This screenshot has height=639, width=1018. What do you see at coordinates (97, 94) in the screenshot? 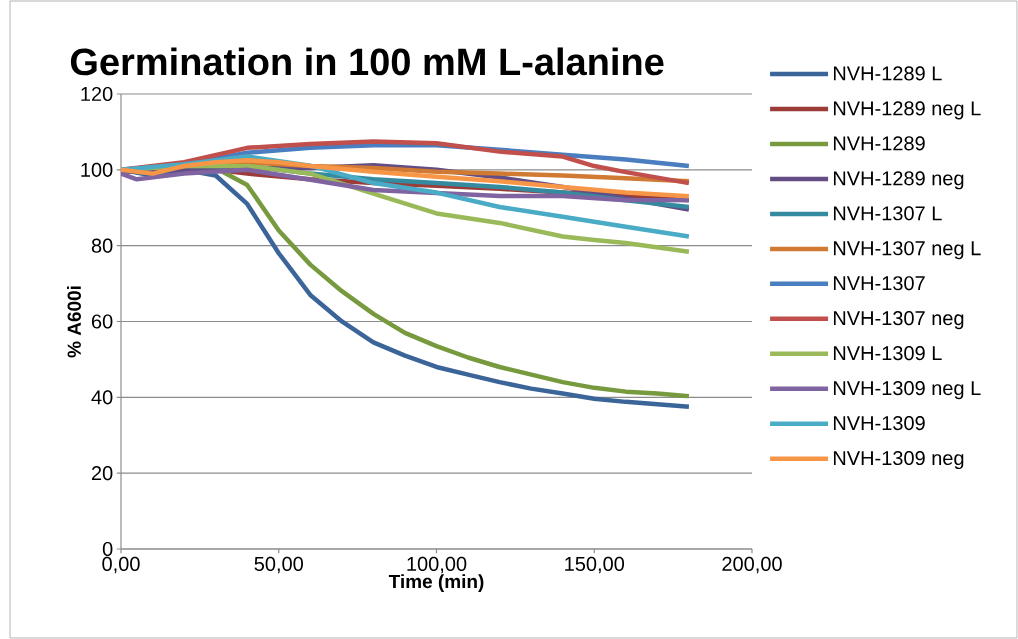
I see `y-tick-label: 120` at bounding box center [97, 94].